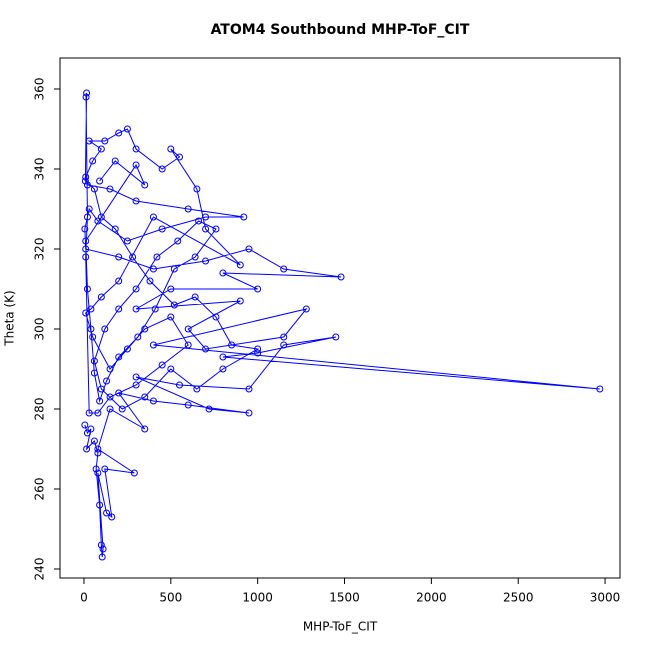  Describe the element at coordinates (340, 30) in the screenshot. I see `chart-title: ATOM4 Southbound MHP-ToF_CIT` at that location.